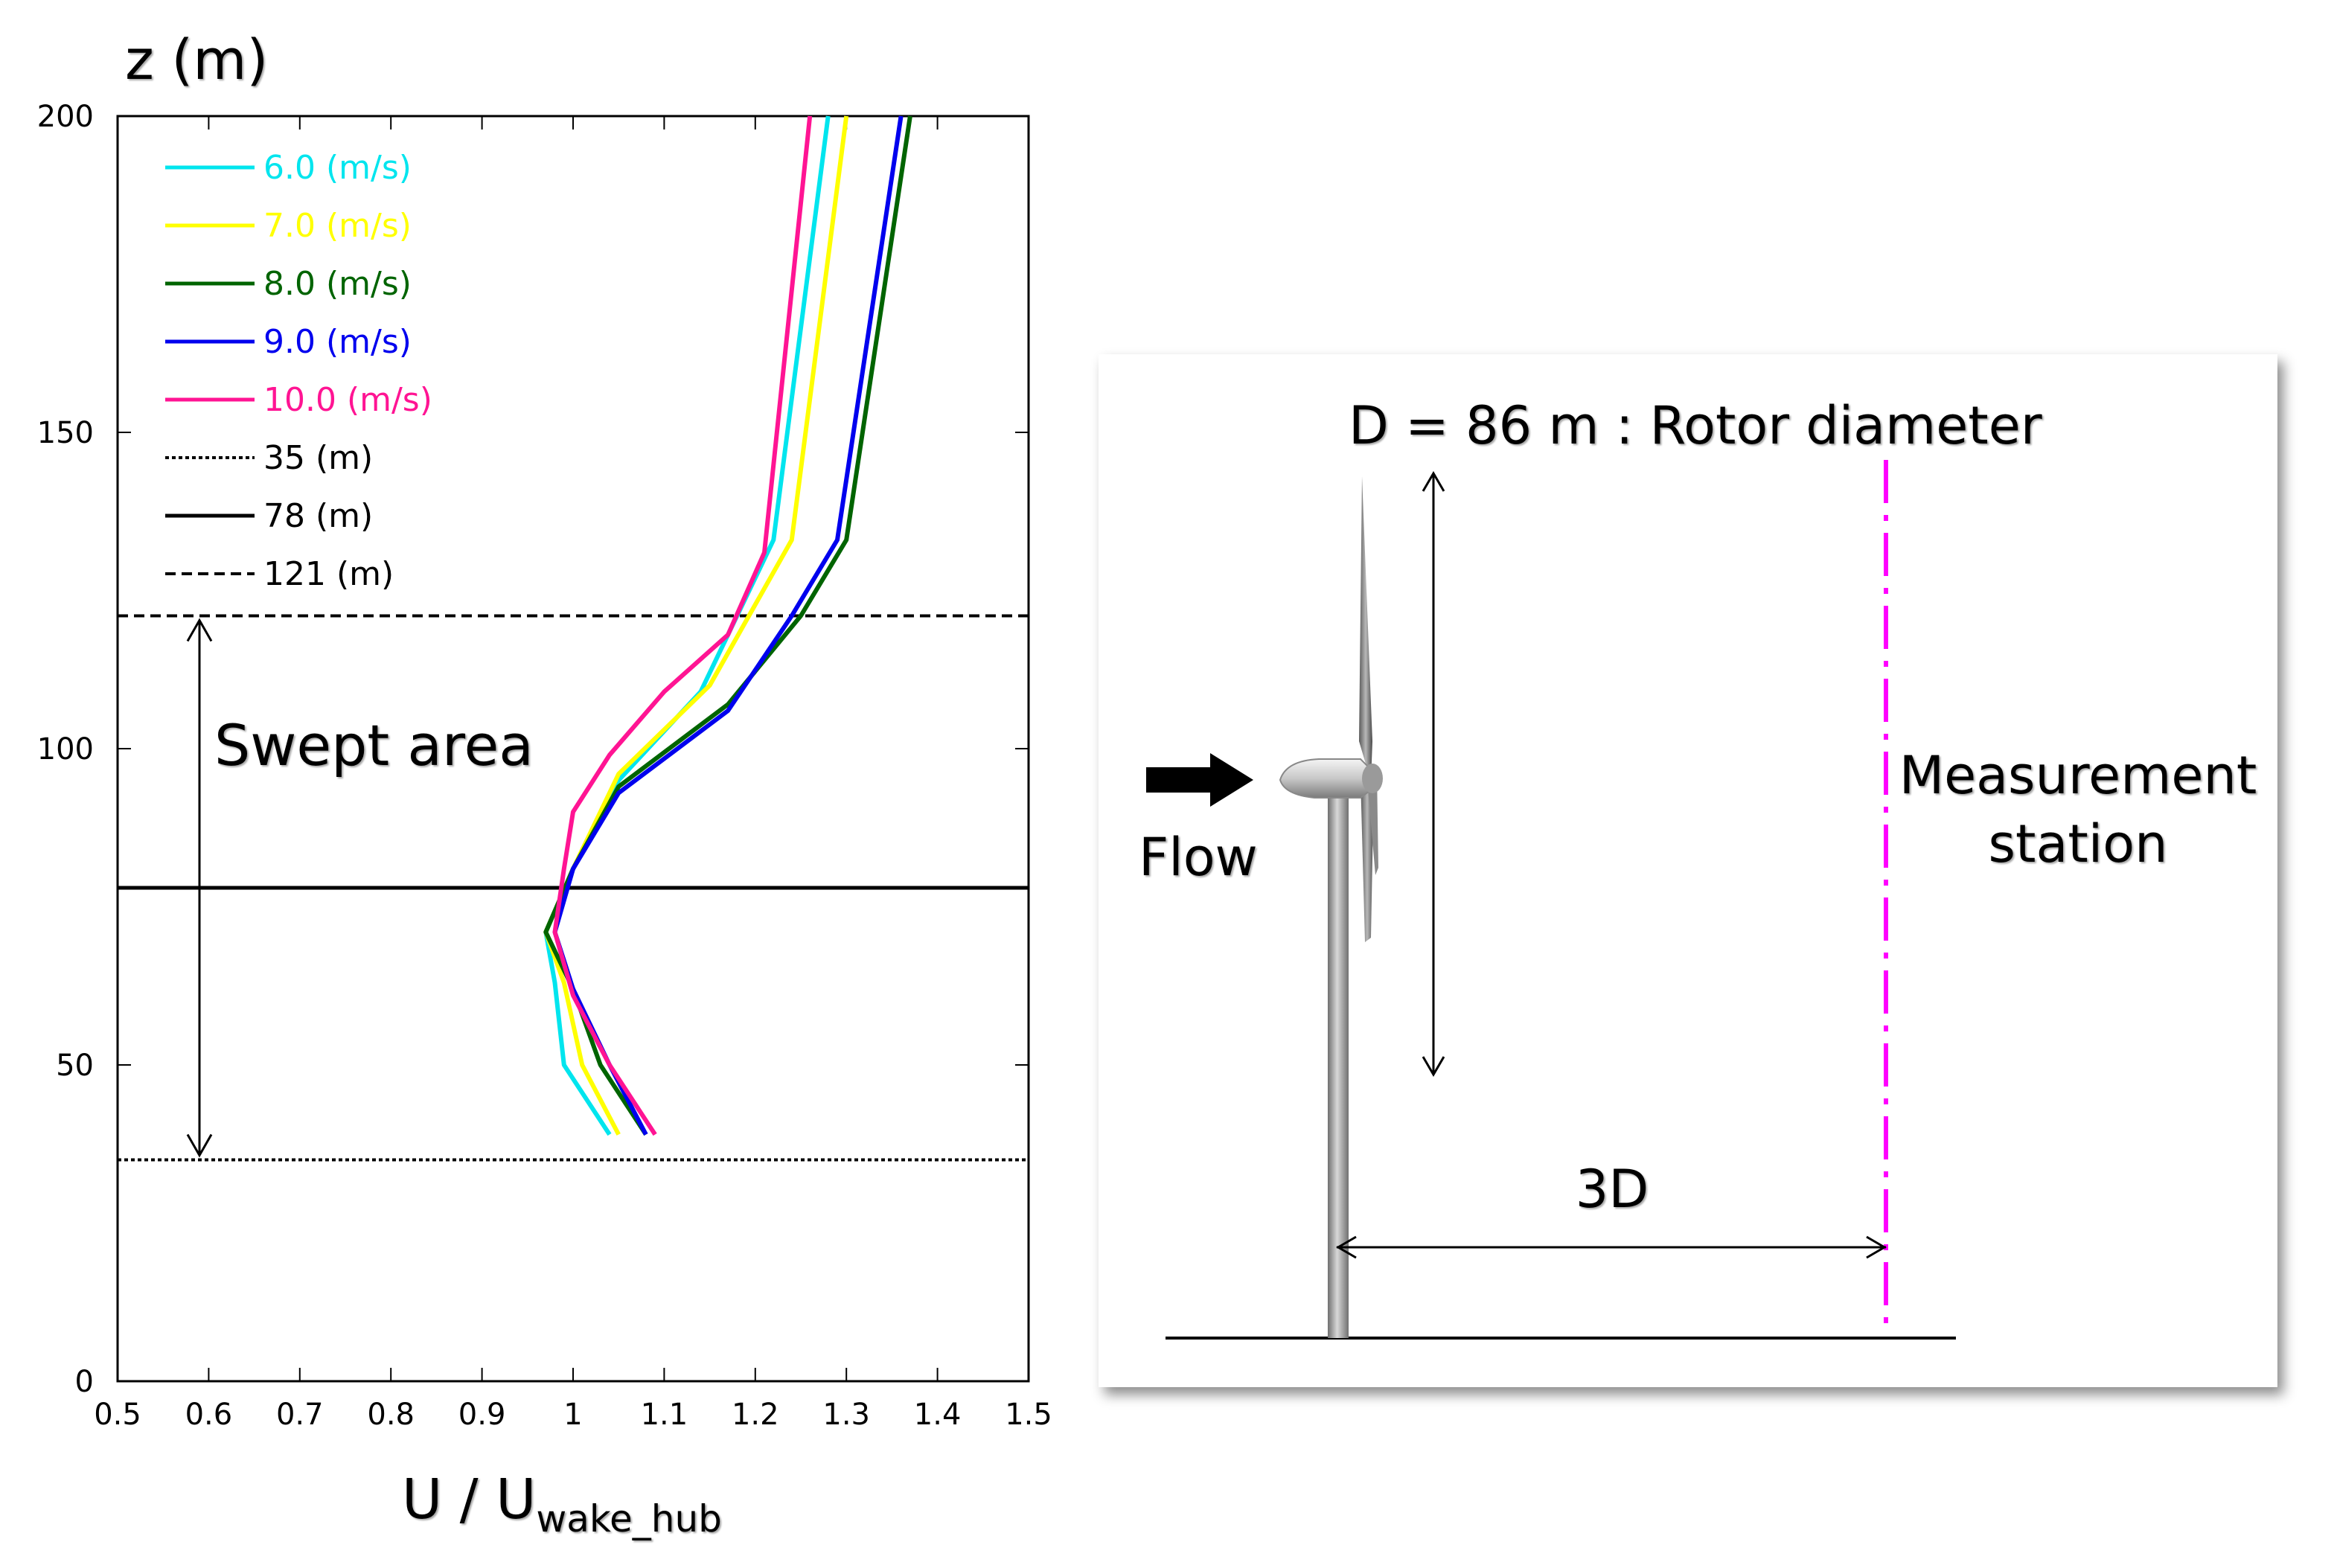 Image resolution: width=2334 pixels, height=1568 pixels. I want to click on y-tick-label: 50, so click(75, 1066).